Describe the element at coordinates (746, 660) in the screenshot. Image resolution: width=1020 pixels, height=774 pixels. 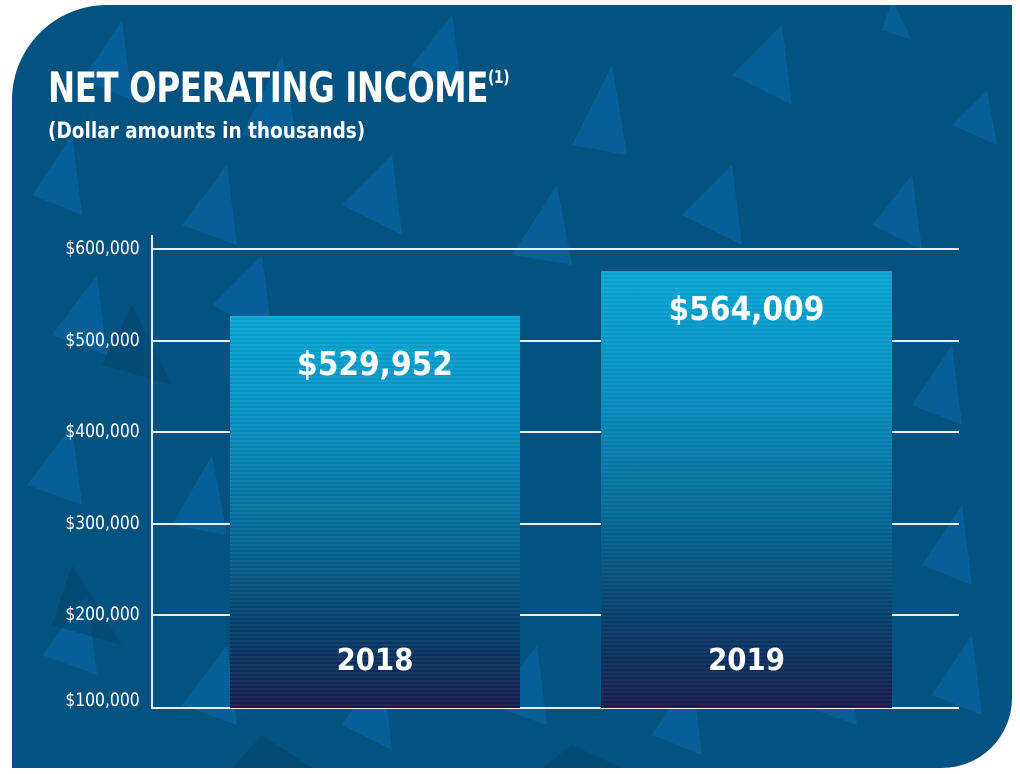
I see `bar-category-label: 2019` at that location.